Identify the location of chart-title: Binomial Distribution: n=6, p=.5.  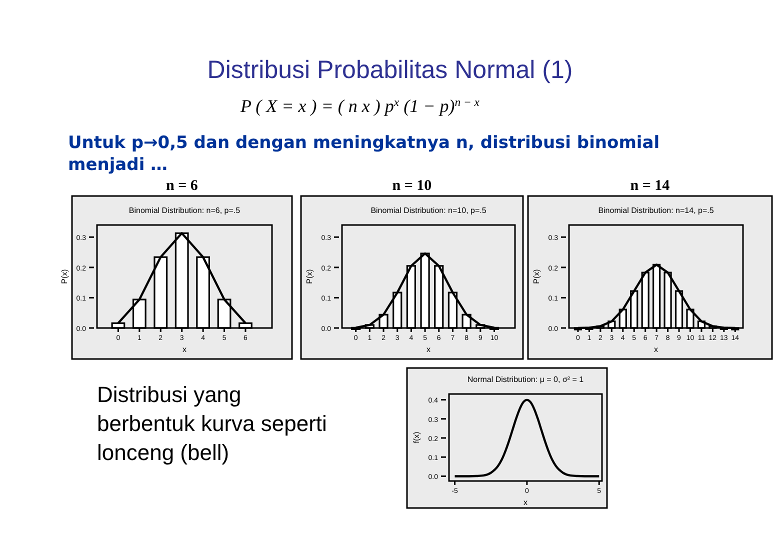
(184, 210).